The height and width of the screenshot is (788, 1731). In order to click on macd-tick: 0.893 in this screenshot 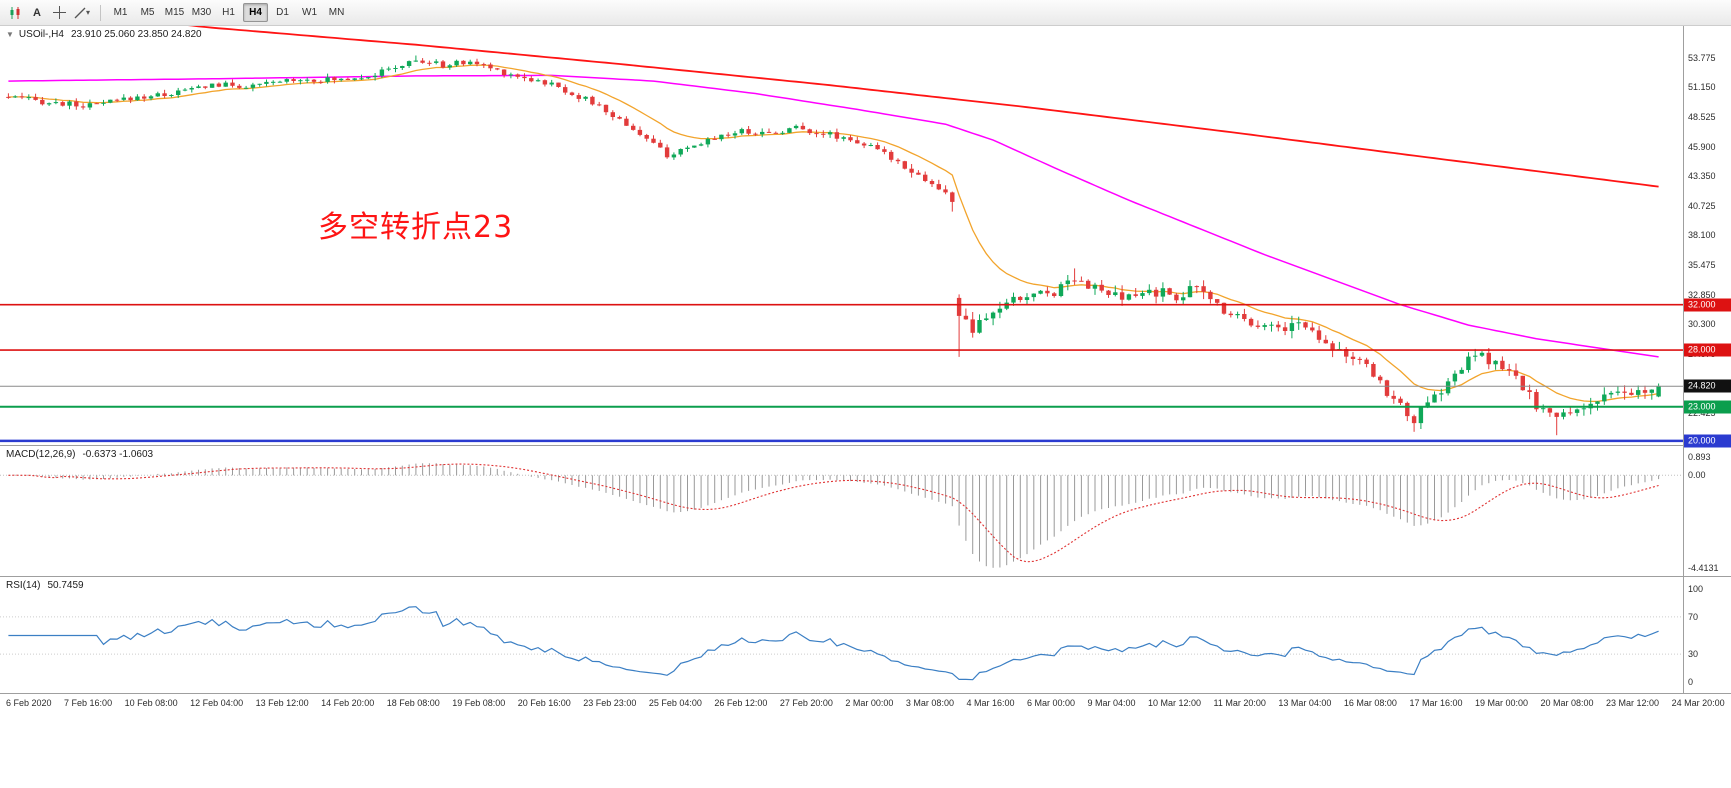, I will do `click(1699, 456)`.